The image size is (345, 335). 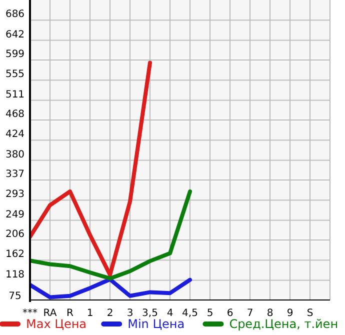 What do you see at coordinates (190, 313) in the screenshot?
I see `x-tick-label: 4,5` at bounding box center [190, 313].